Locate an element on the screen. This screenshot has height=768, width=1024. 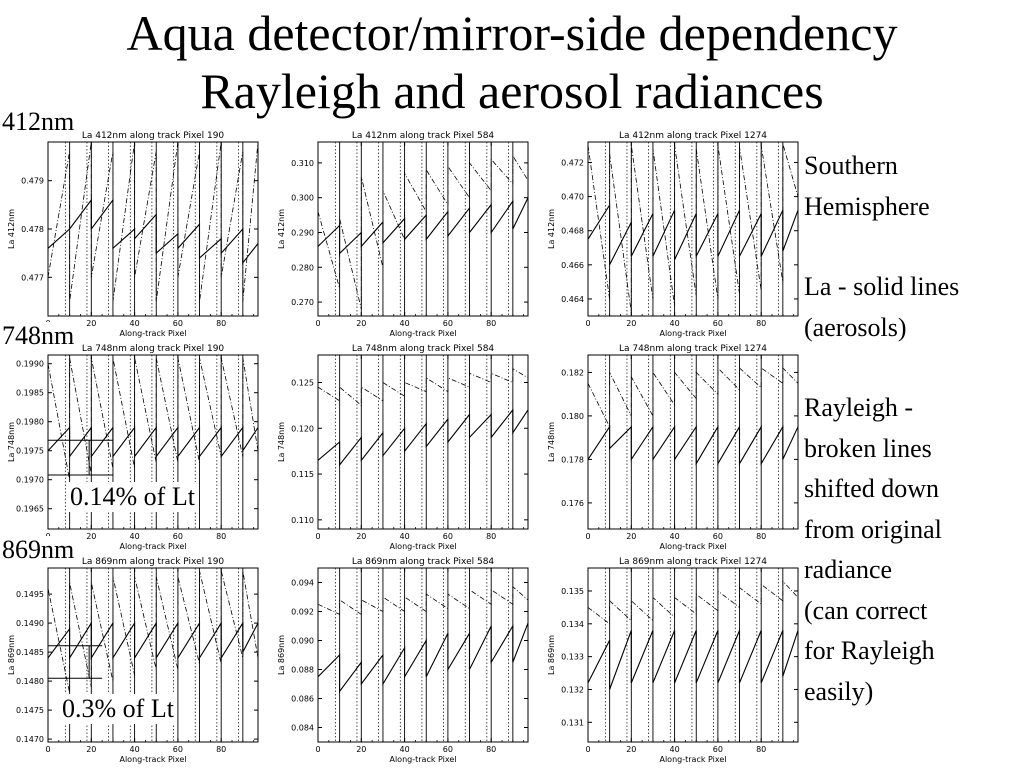
y-tick-label: 0.1965 is located at coordinates (30, 509).